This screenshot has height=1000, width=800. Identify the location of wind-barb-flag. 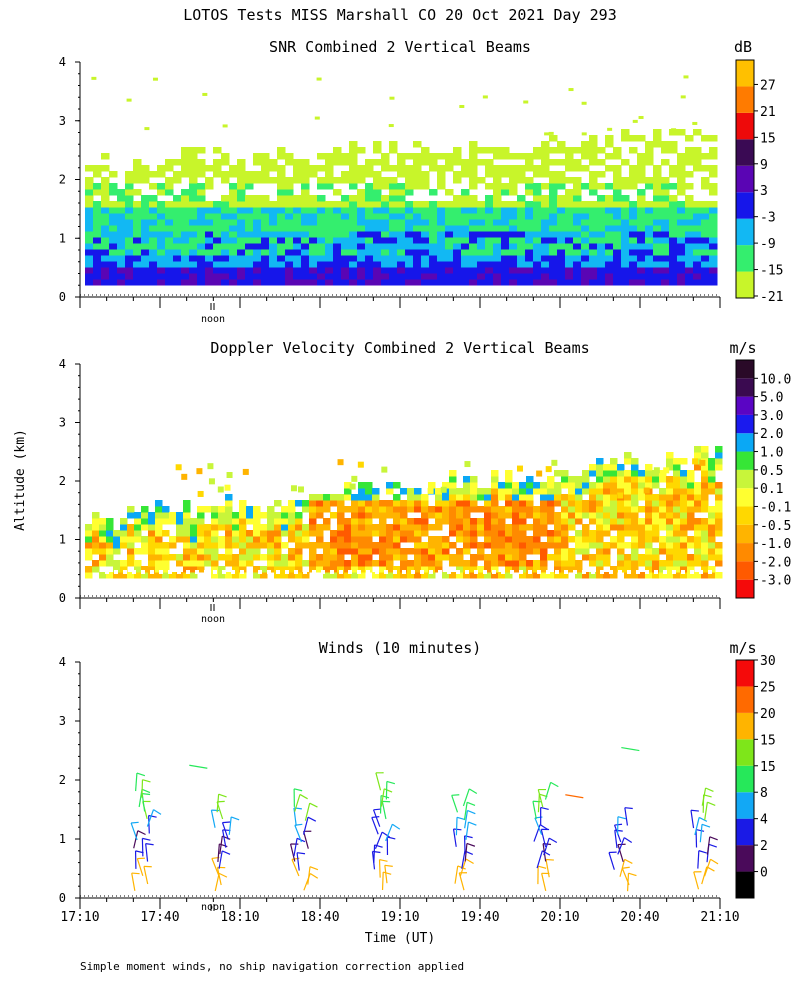
(235, 818).